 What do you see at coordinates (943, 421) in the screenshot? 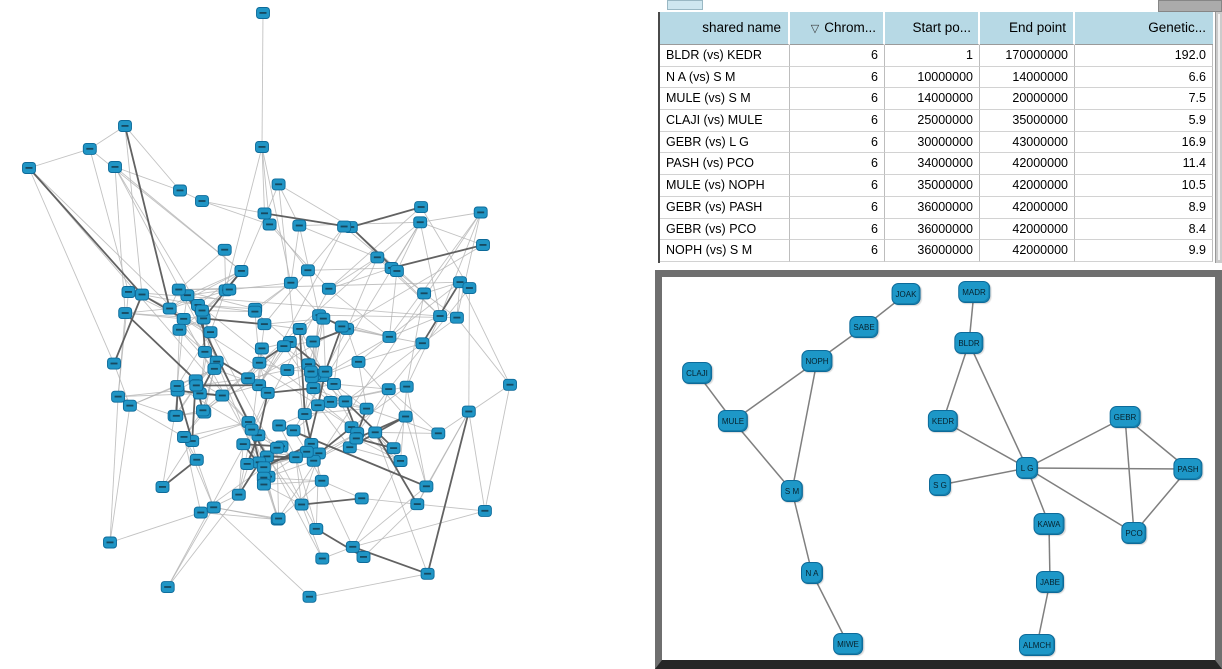
I see `network-node-kedr: KEDR` at bounding box center [943, 421].